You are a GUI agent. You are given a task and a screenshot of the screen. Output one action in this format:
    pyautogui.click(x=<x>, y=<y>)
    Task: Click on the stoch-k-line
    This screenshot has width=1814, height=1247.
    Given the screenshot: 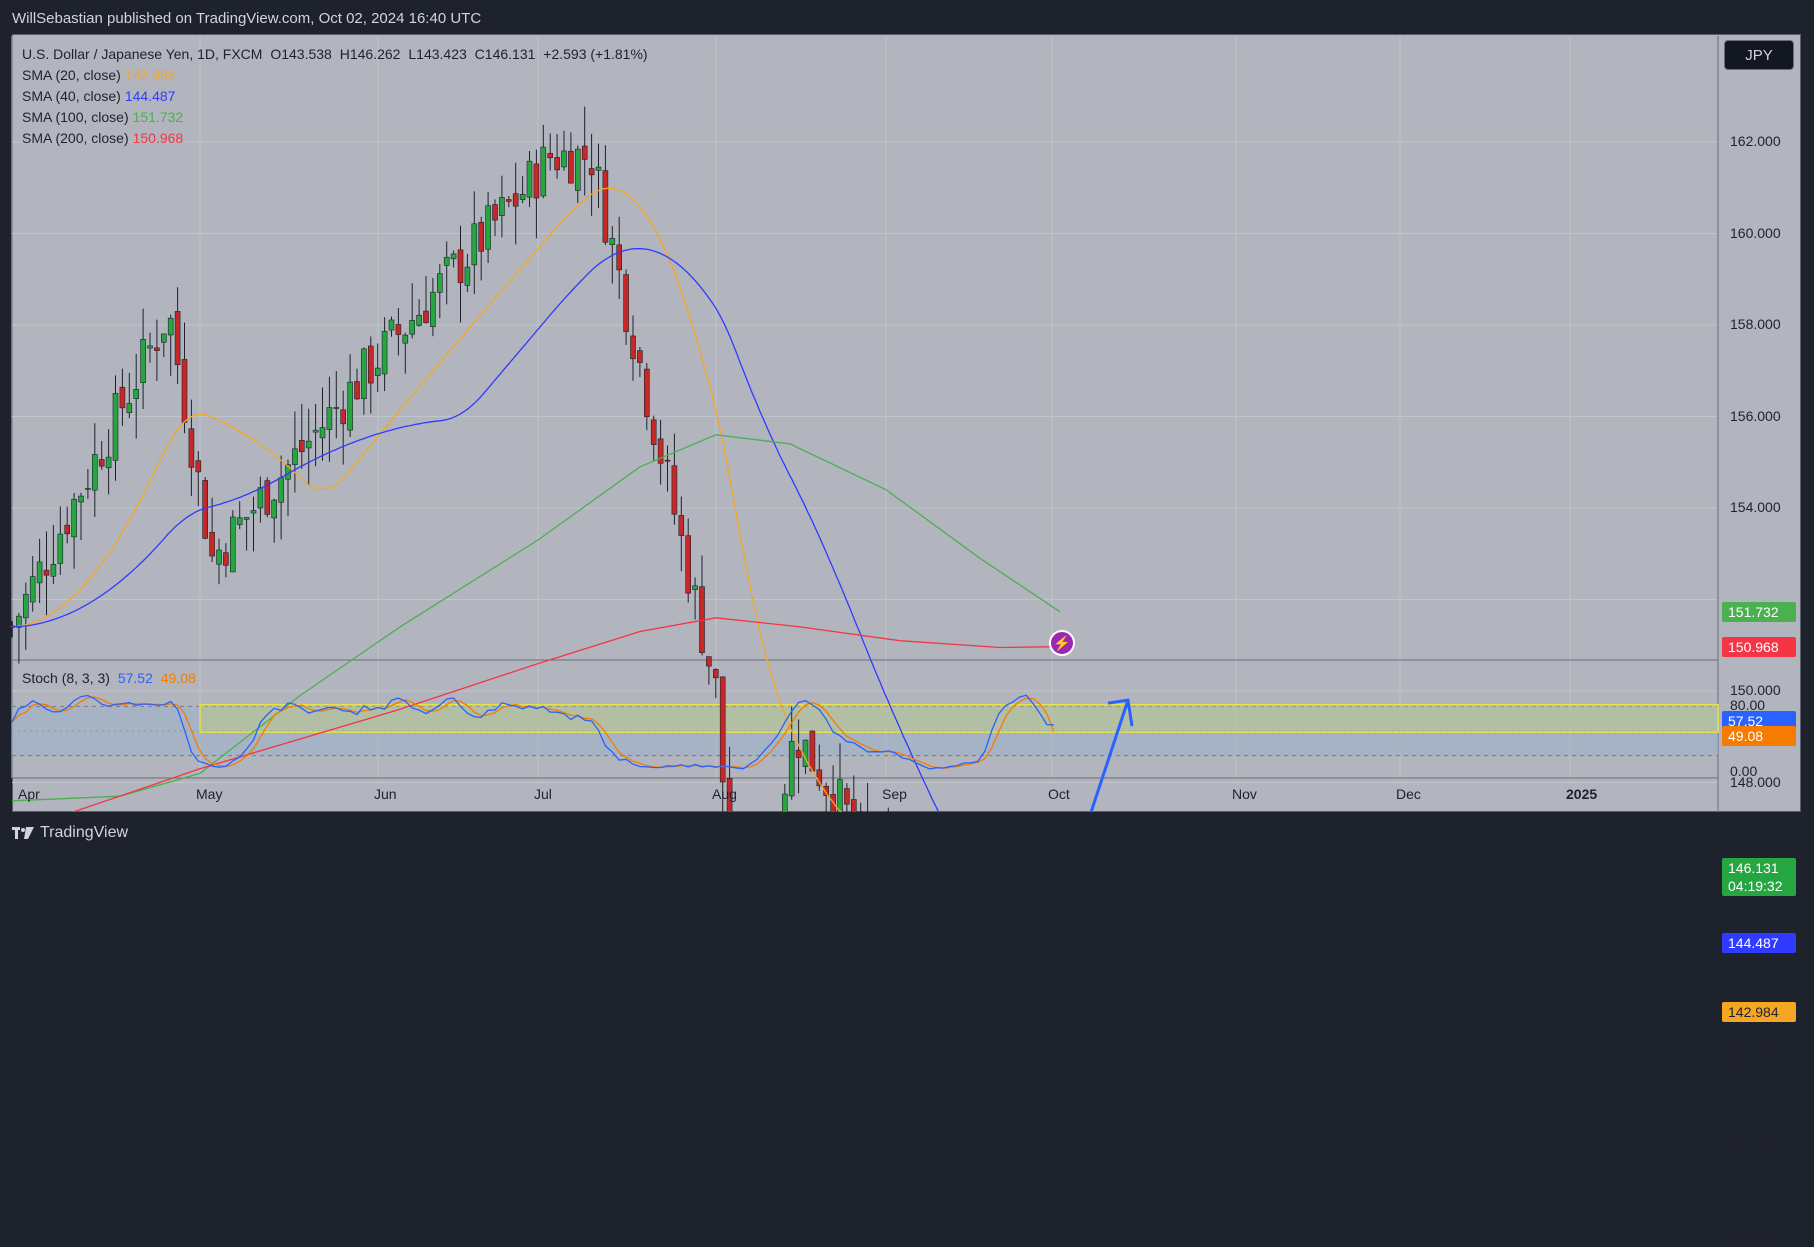 What is the action you would take?
    pyautogui.click(x=532, y=732)
    